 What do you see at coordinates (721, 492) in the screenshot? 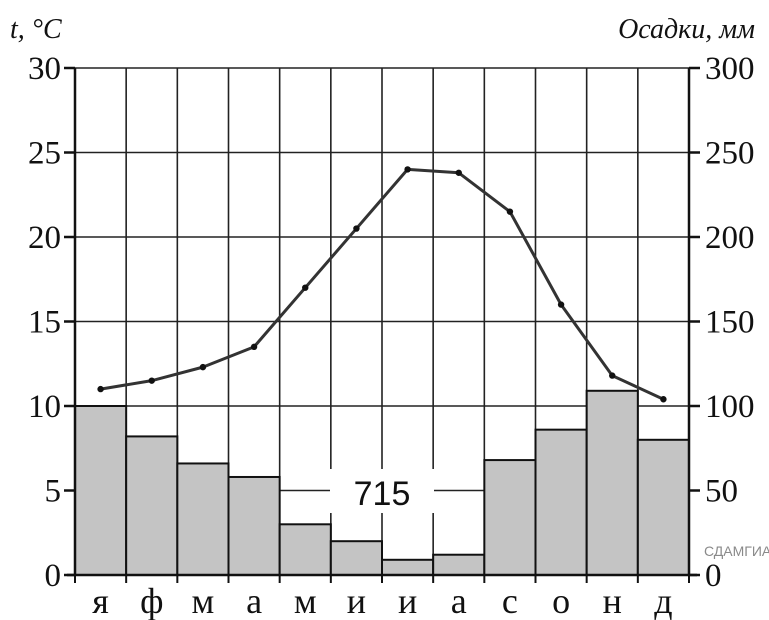
I see `right-tick-label: 50` at bounding box center [721, 492].